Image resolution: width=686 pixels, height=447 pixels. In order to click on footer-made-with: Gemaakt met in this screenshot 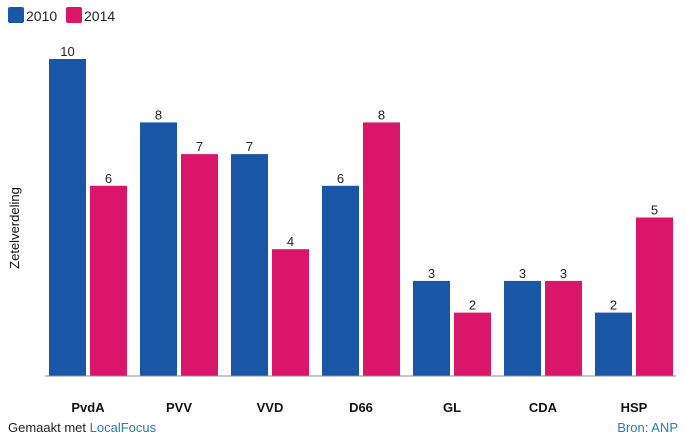, I will do `click(49, 427)`.